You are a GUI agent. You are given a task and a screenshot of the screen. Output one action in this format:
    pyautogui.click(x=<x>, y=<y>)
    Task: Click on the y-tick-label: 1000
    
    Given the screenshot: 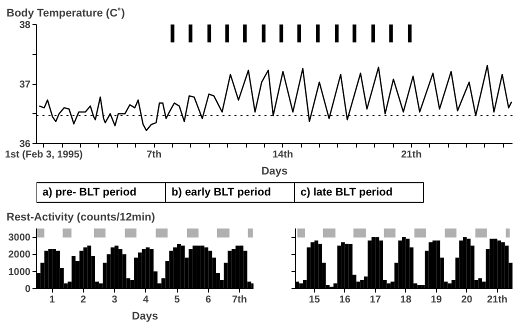 What is the action you would take?
    pyautogui.click(x=19, y=272)
    